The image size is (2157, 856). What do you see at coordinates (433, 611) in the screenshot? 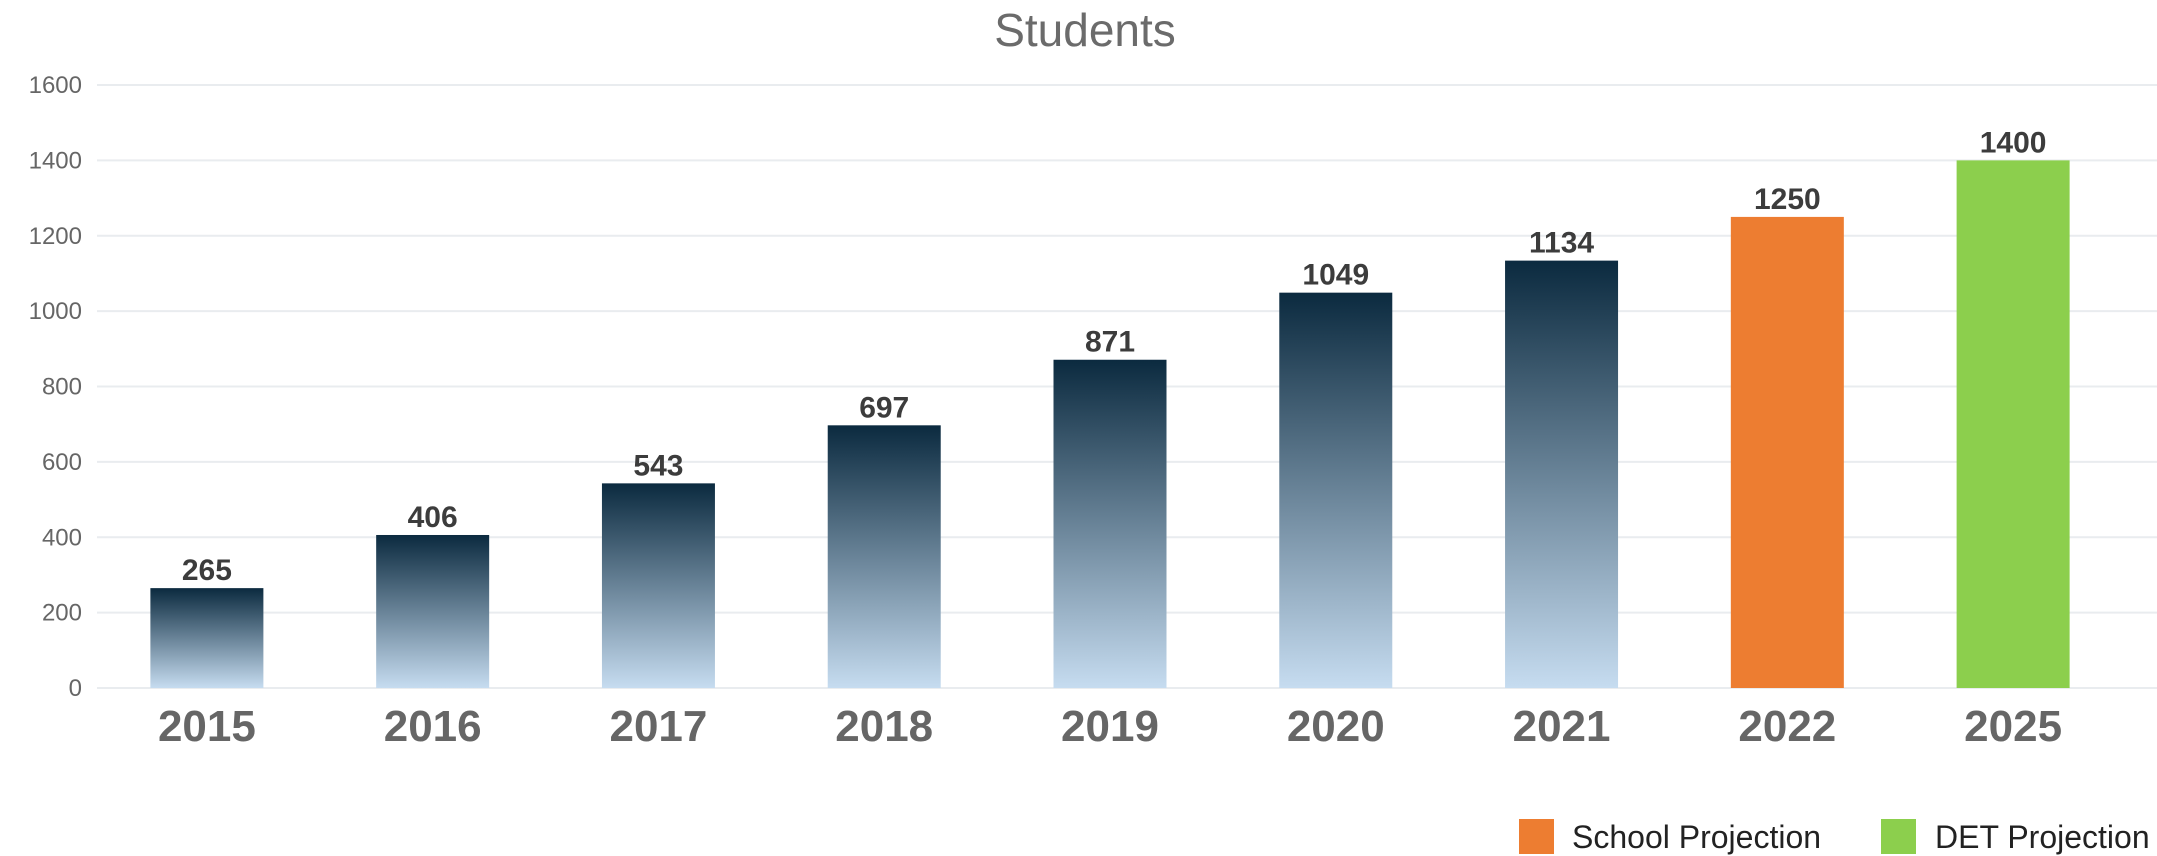
I see `bar-2016` at bounding box center [433, 611].